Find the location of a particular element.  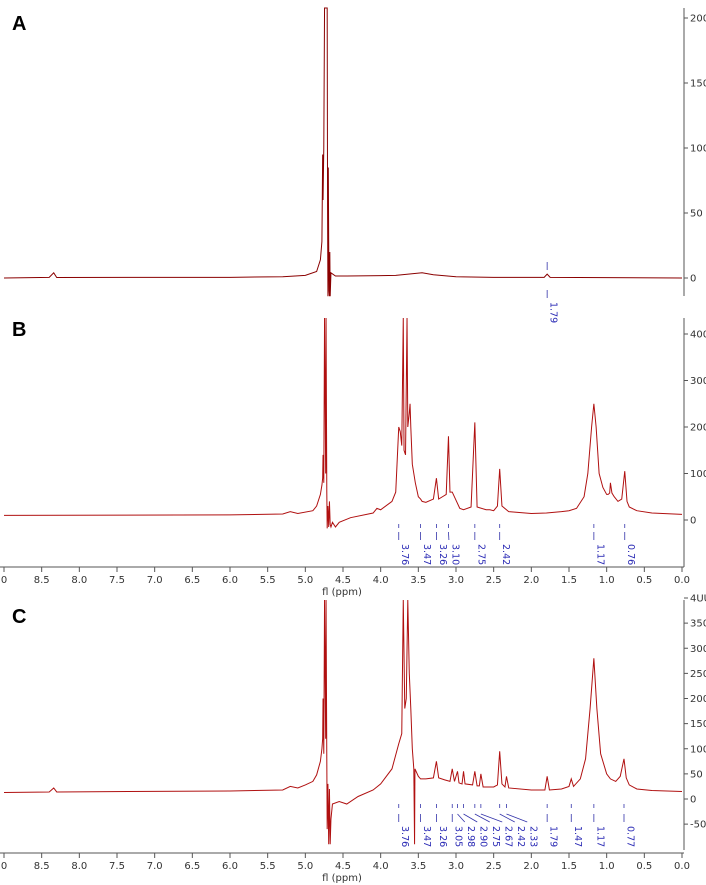

peak-shift-label: 3.05 is located at coordinates (458, 836).